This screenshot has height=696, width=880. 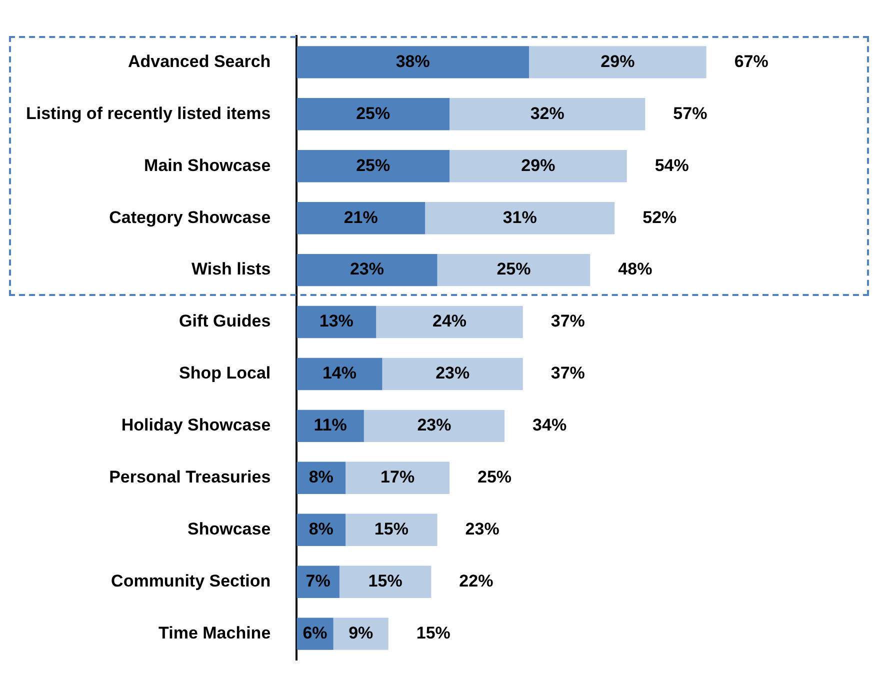 I want to click on total-label: 48%, so click(x=635, y=269).